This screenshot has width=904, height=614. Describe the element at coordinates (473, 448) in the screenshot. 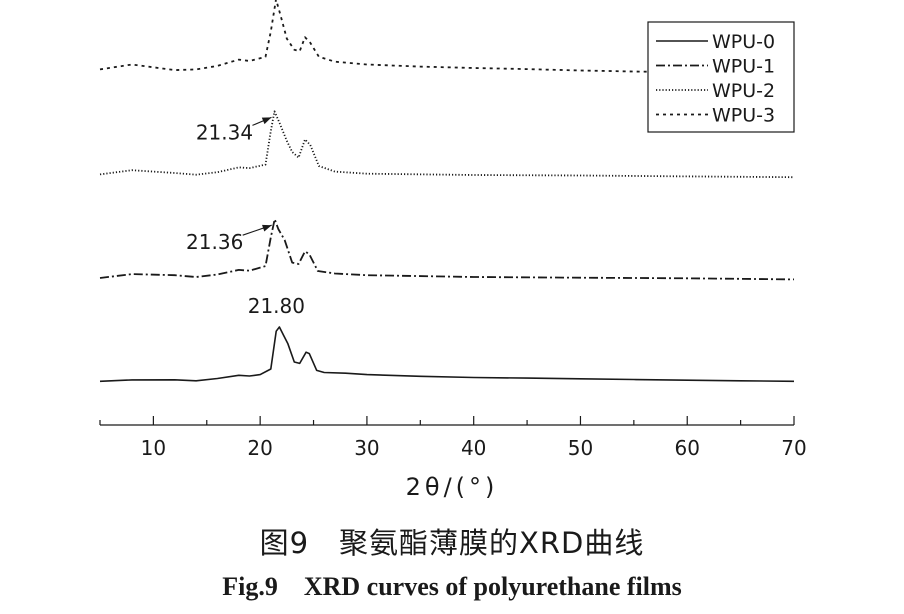

I see `x-tick-label: 40` at that location.